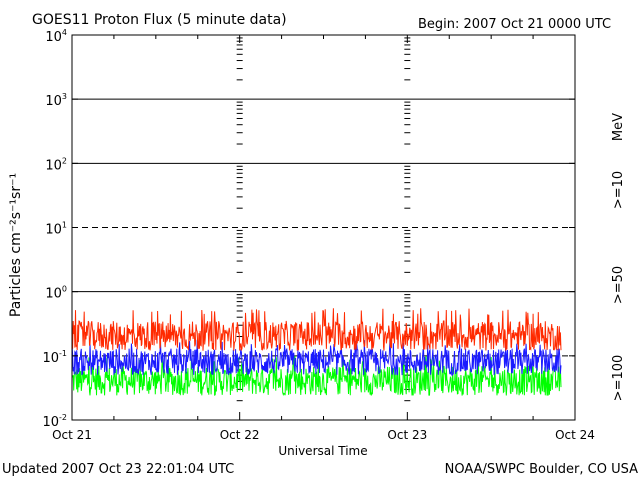  I want to click on y-tick-label: 10⁻¹, so click(54, 357).